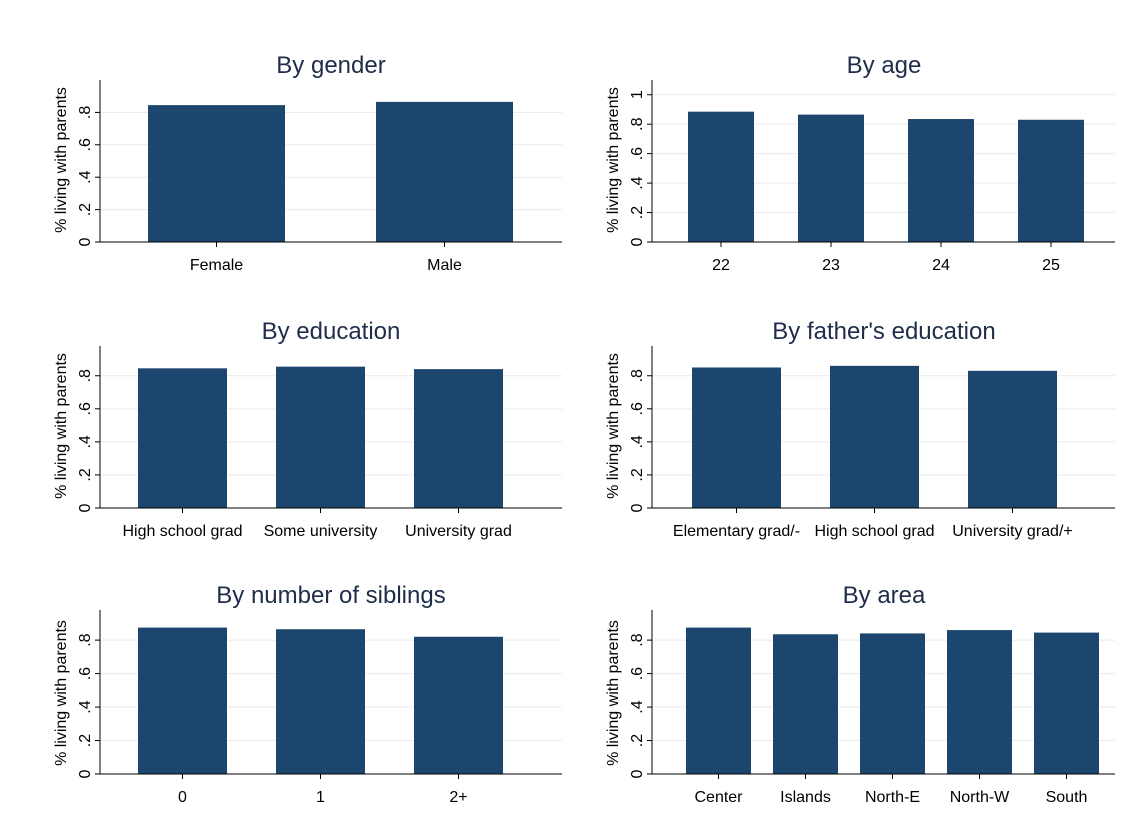 This screenshot has width=1142, height=835. Describe the element at coordinates (883, 331) in the screenshot. I see `chart-title: By father's education` at that location.